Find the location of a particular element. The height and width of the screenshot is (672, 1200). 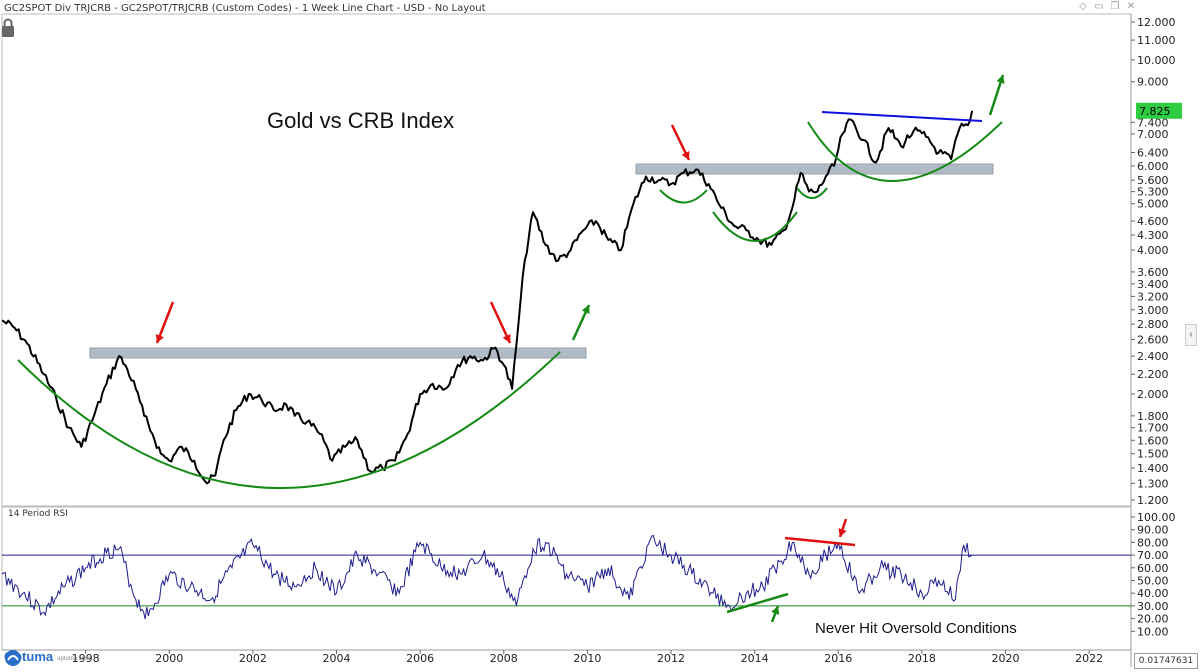

optuma-logo: Optuma optuma.com is located at coordinates (47, 657).